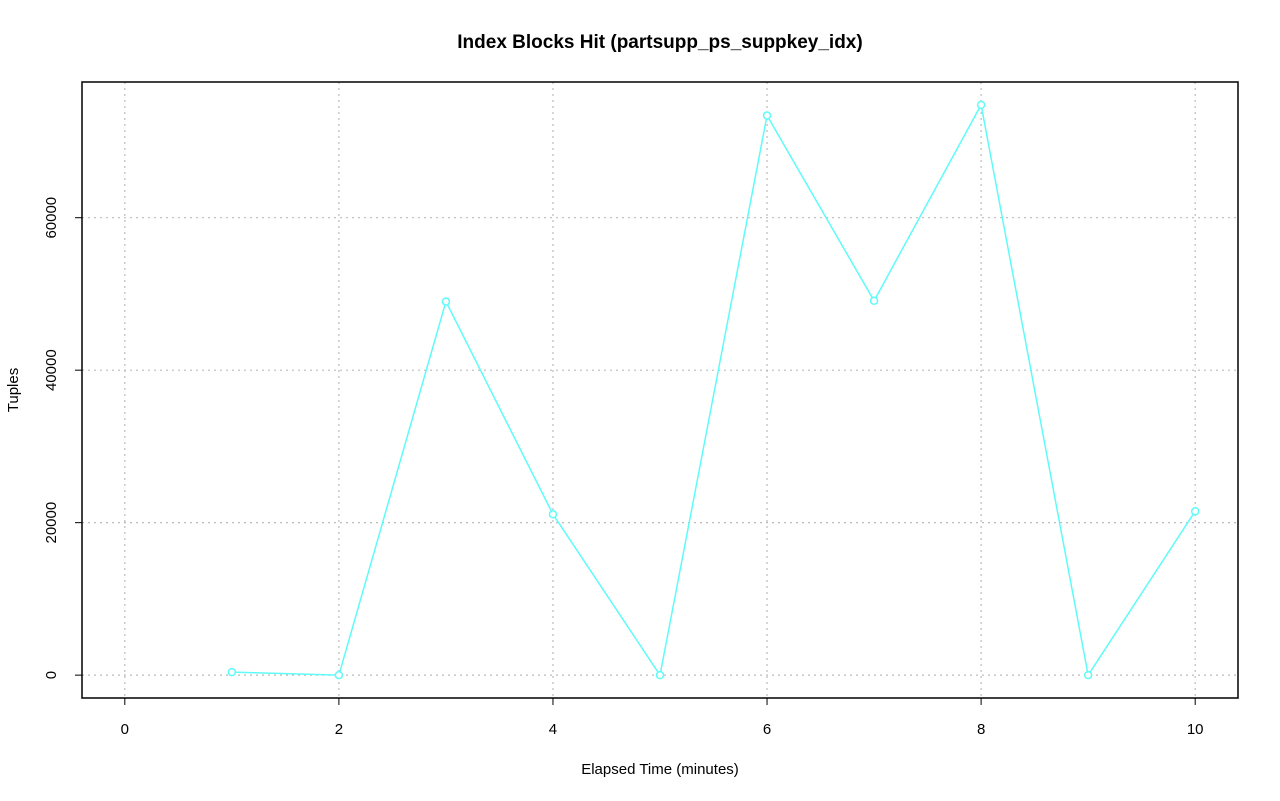 This screenshot has height=801, width=1280. I want to click on x-tick-label: 10, so click(1195, 729).